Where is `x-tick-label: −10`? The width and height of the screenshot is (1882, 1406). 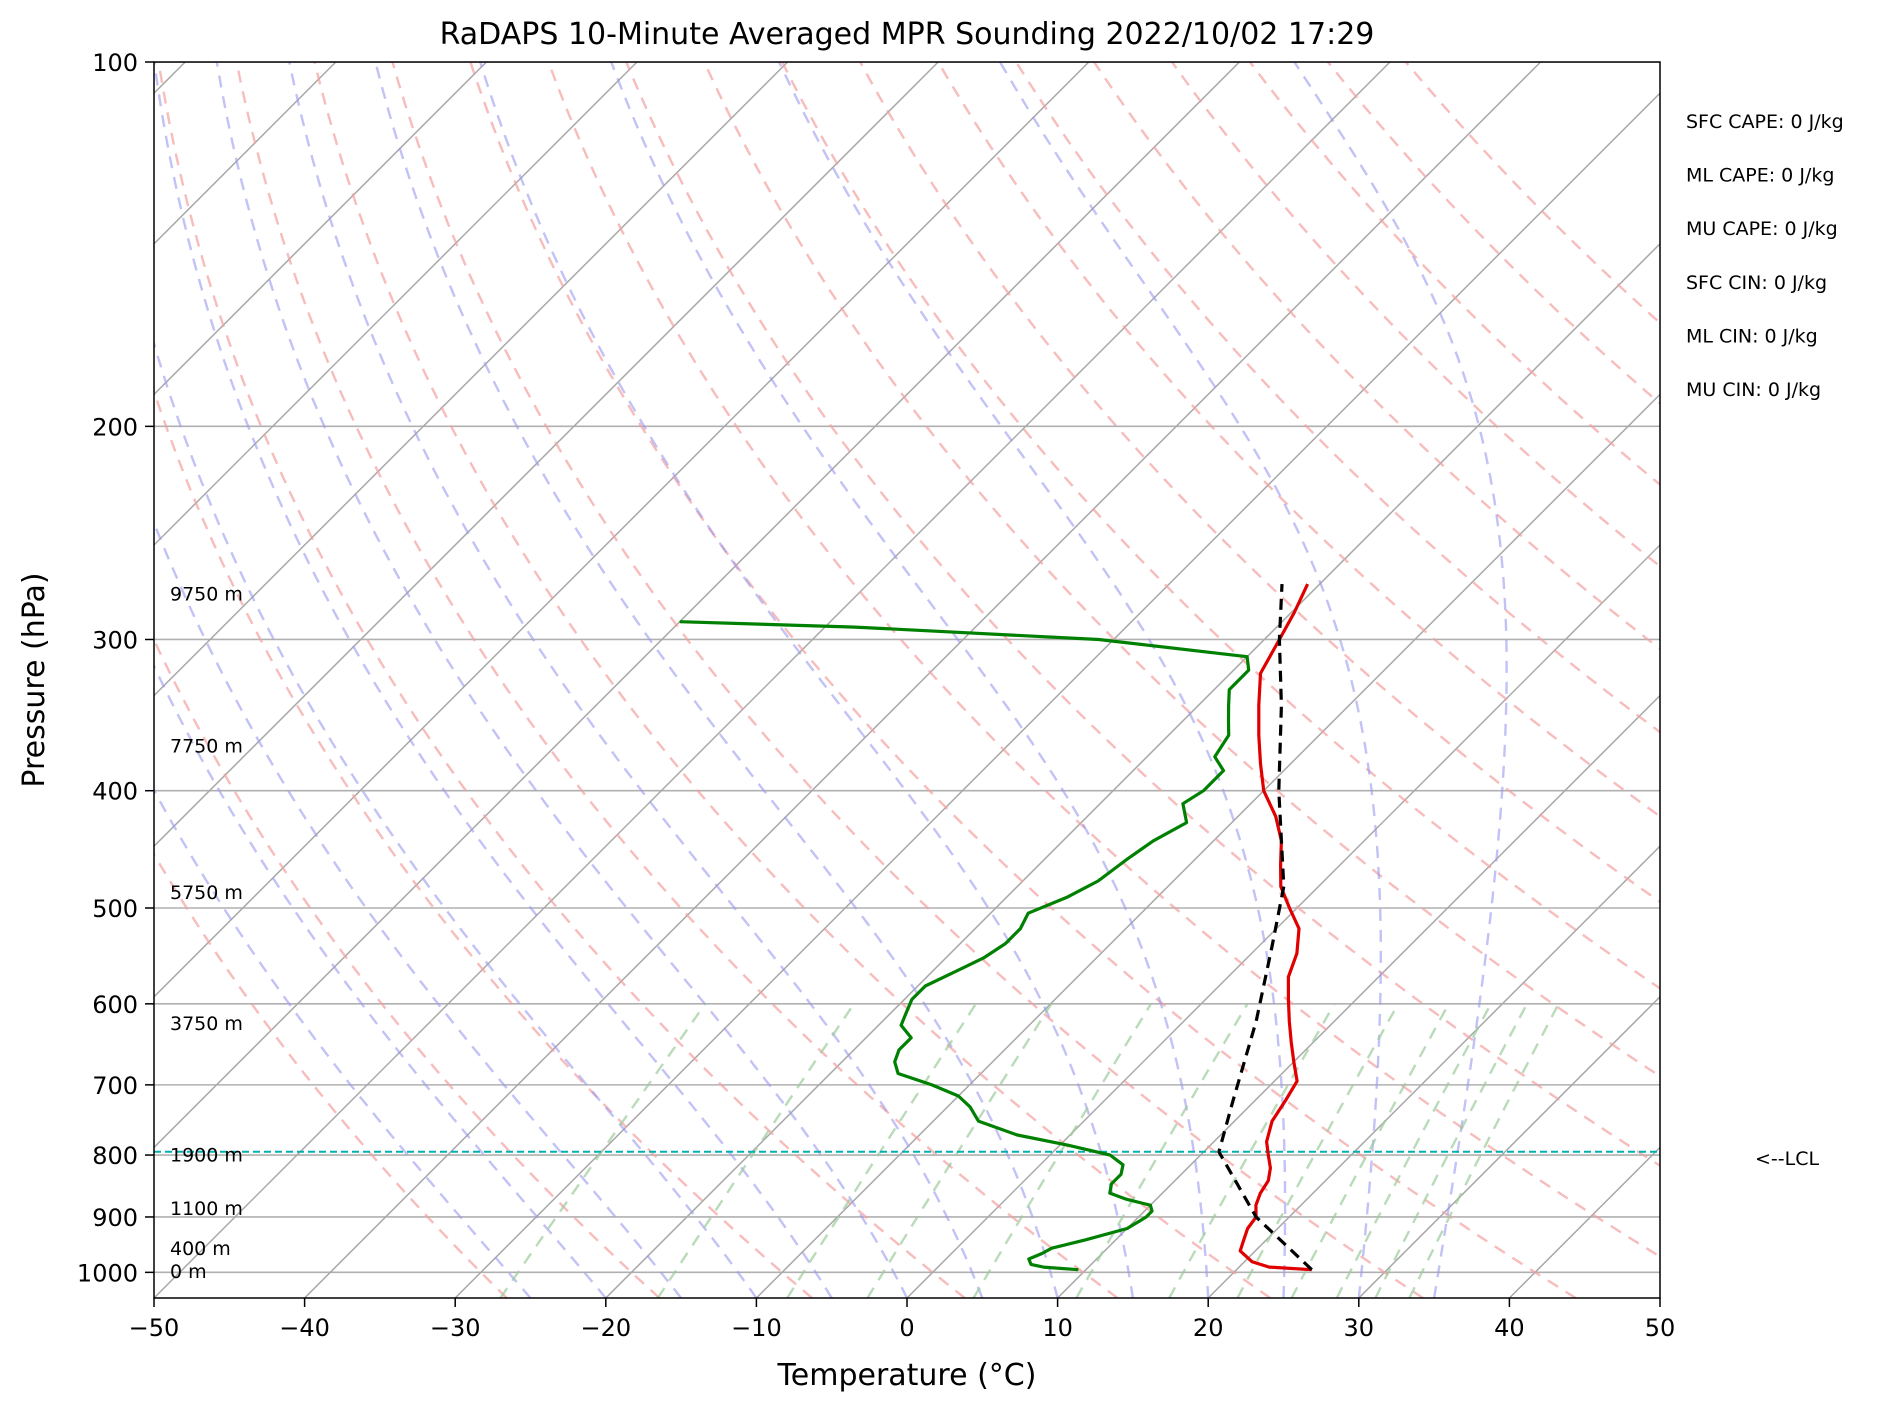
x-tick-label: −10 is located at coordinates (756, 1328).